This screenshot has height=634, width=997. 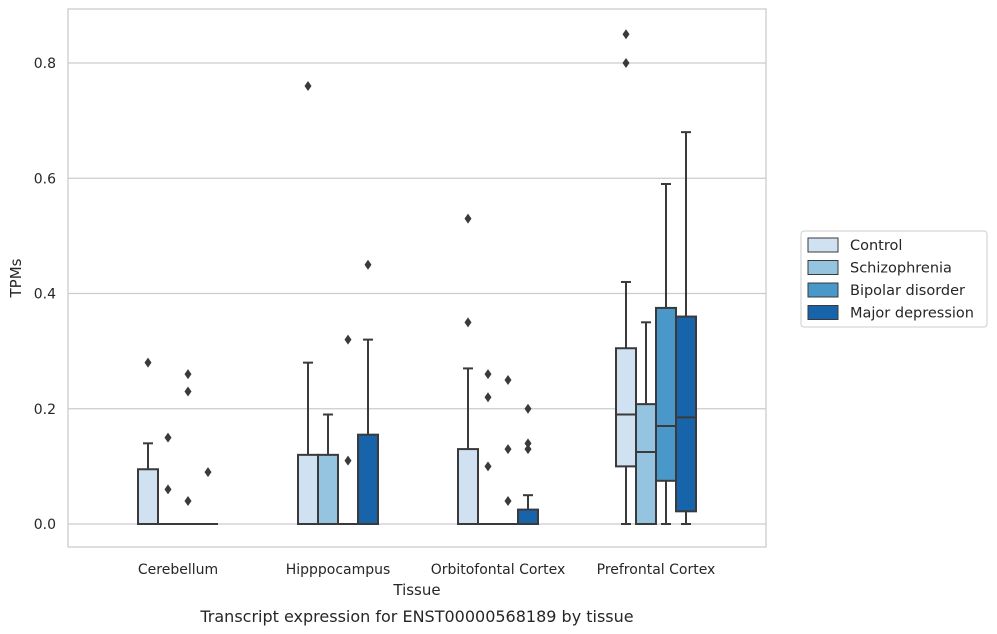 What do you see at coordinates (178, 570) in the screenshot?
I see `x-tick-label: Cerebellum` at bounding box center [178, 570].